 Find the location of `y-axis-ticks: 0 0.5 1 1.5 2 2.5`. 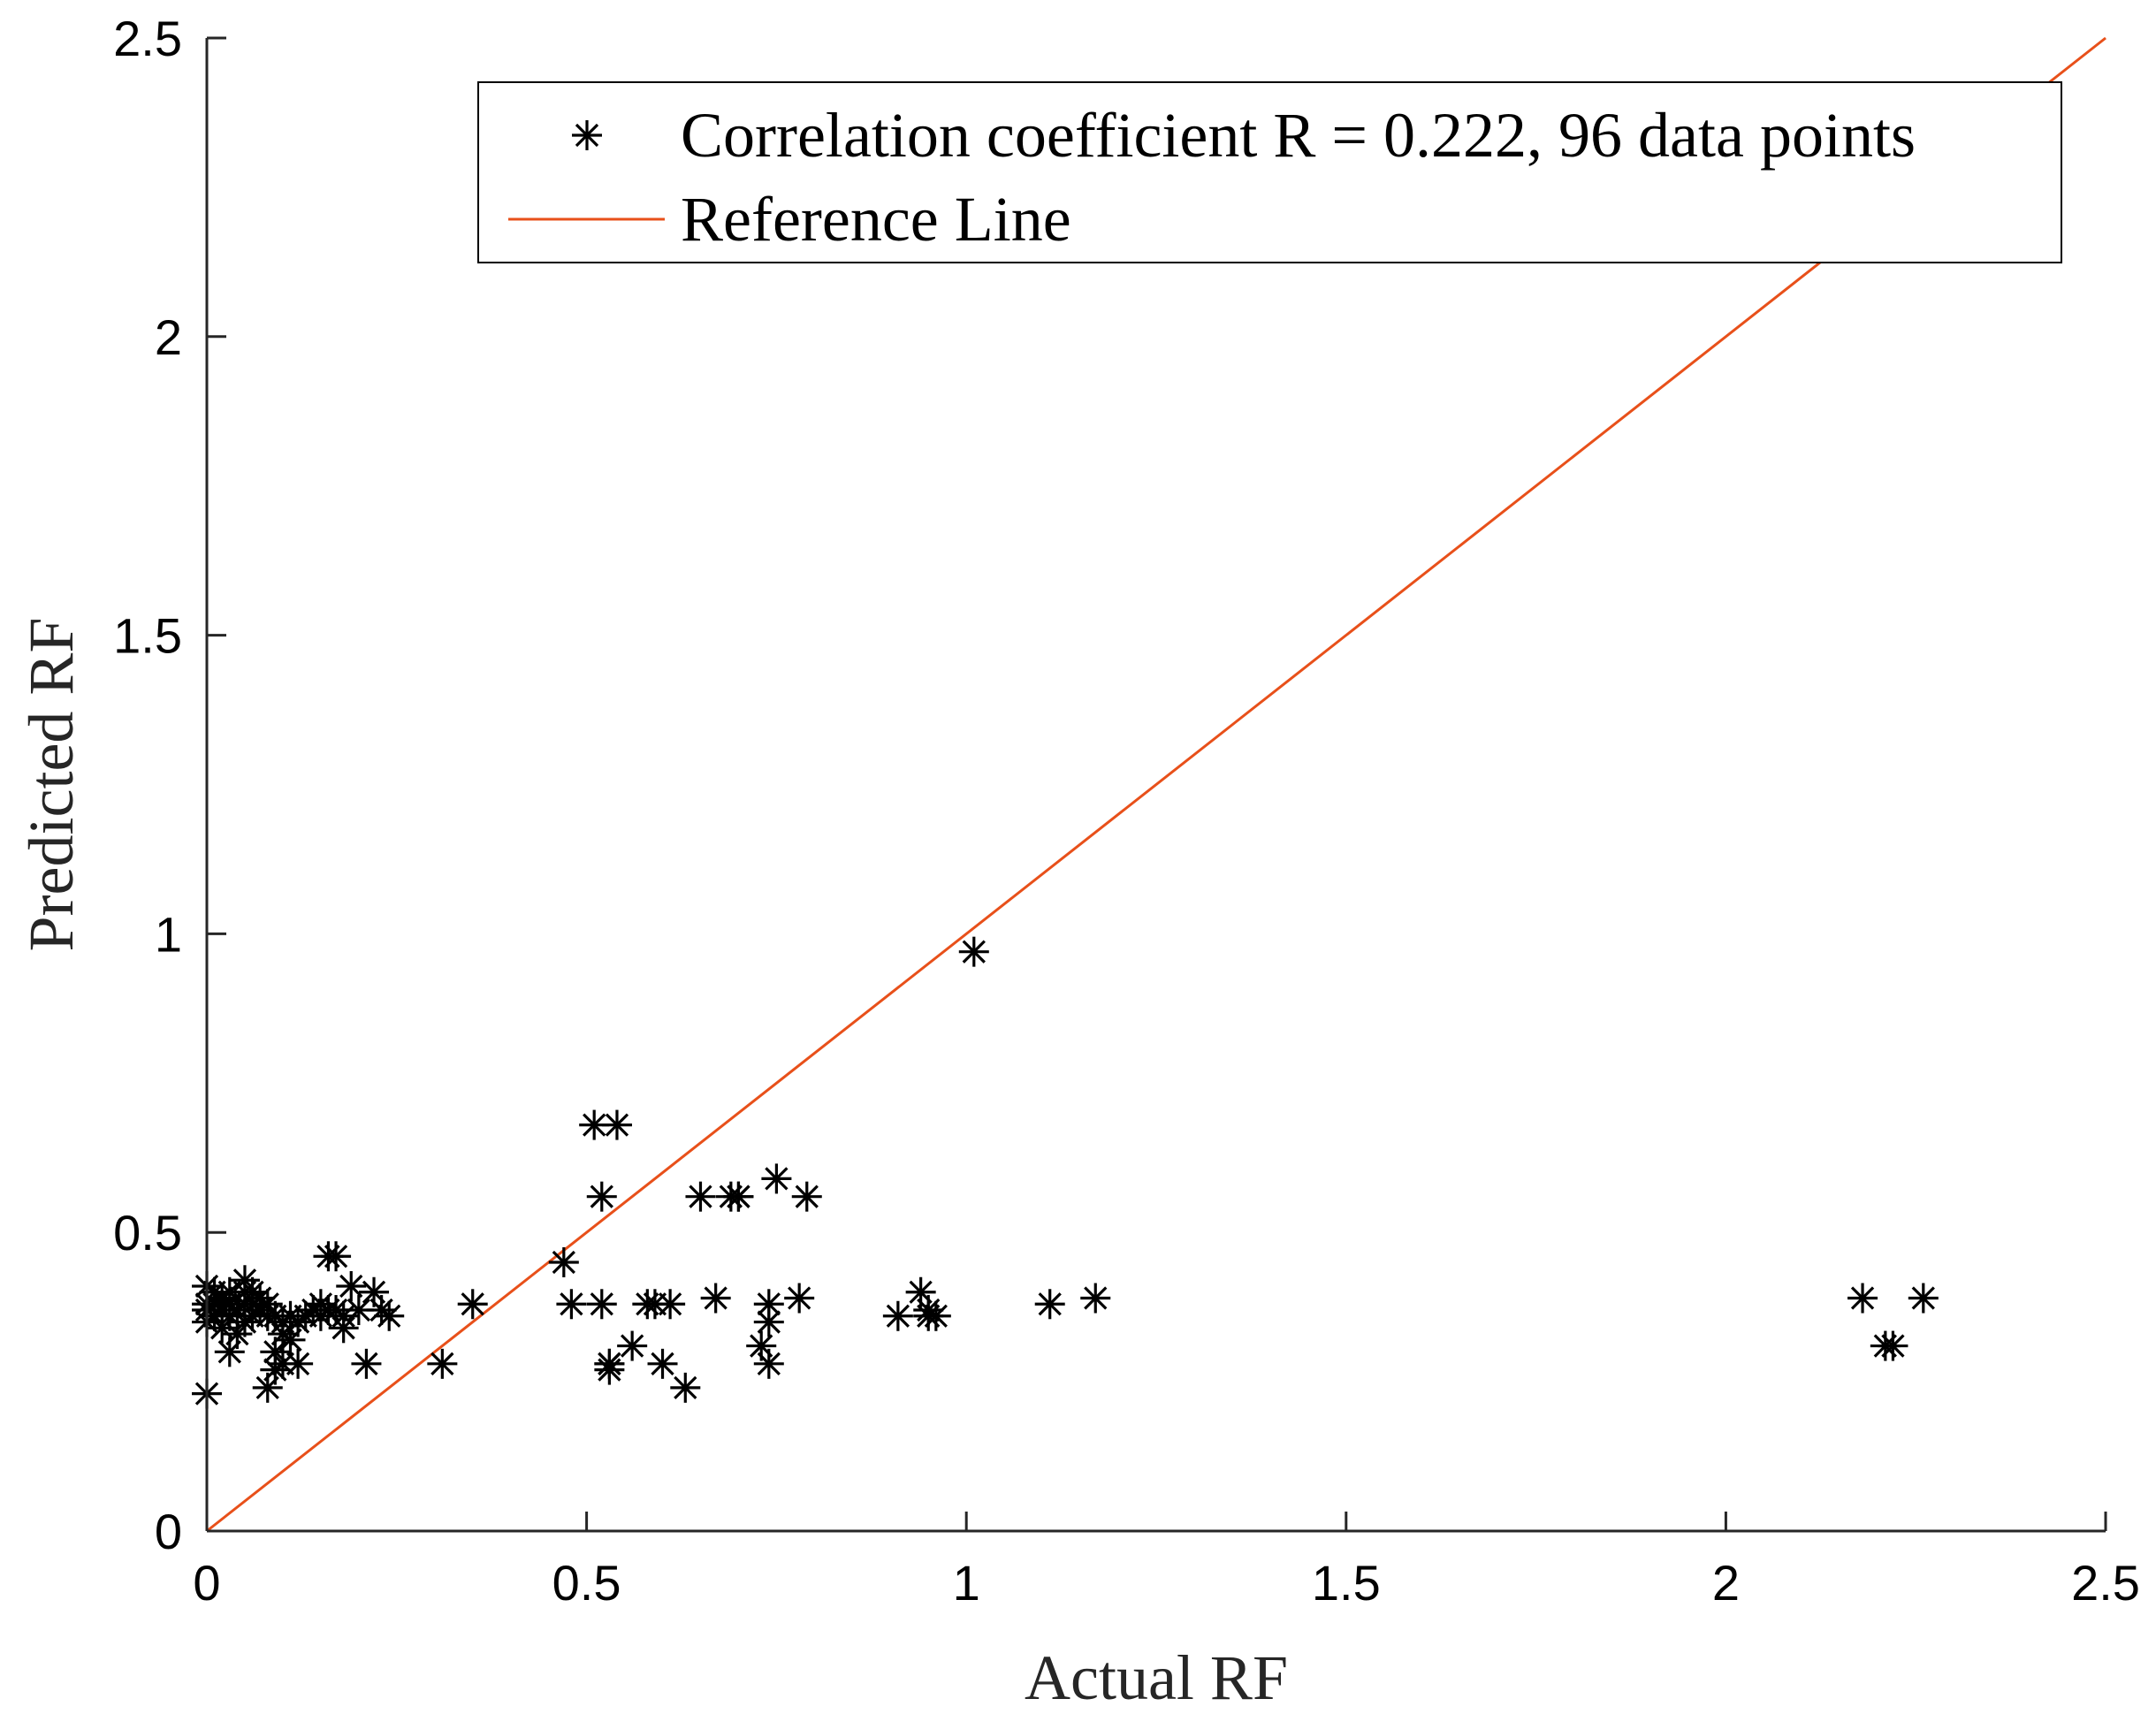

y-axis-ticks: 0 0.5 1 1.5 2 2.5 is located at coordinates (169, 785).